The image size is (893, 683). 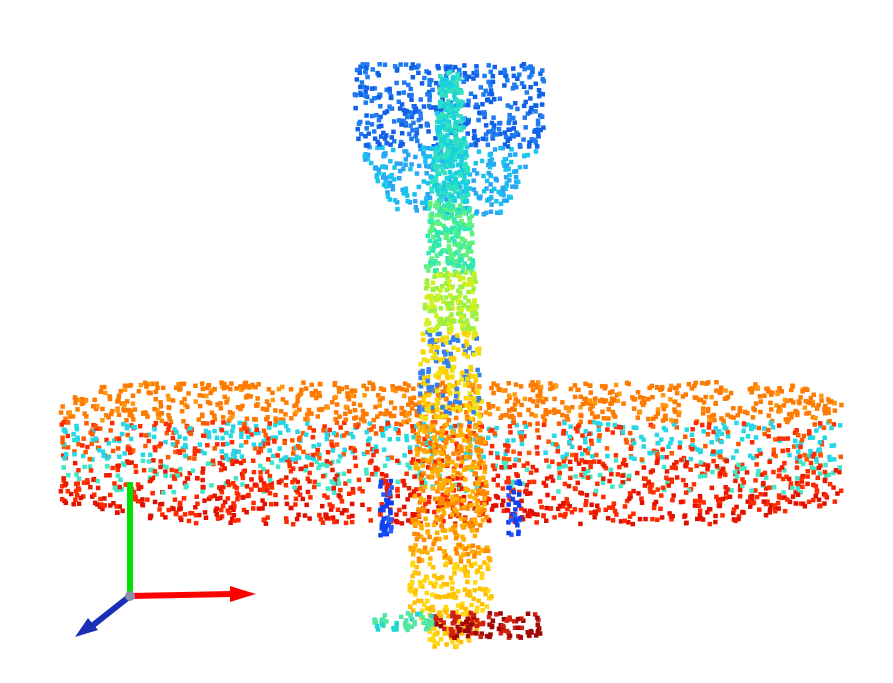 What do you see at coordinates (86, 627) in the screenshot?
I see `z-axis-arrowhead` at bounding box center [86, 627].